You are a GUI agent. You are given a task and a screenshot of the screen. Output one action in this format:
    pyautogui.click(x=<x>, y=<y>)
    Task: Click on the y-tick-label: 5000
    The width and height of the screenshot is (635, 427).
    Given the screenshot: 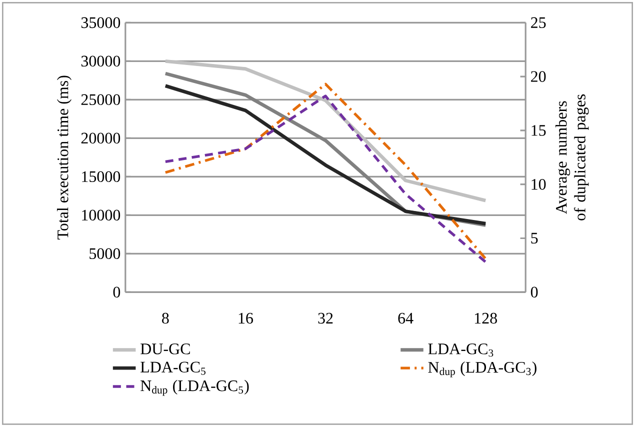 What is the action you would take?
    pyautogui.click(x=105, y=254)
    